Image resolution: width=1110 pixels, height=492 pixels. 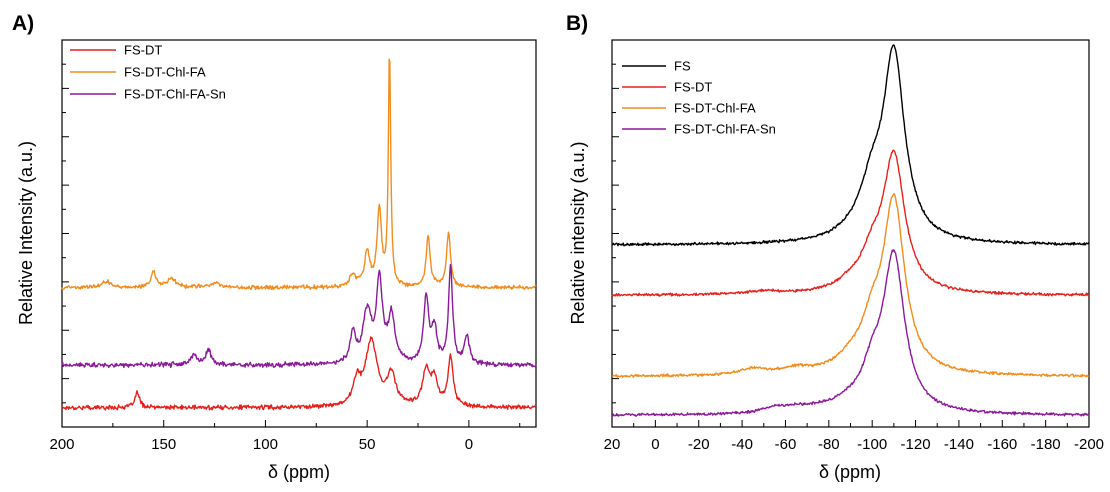 I want to click on panel-b-x-tick-label: 20, so click(x=612, y=444).